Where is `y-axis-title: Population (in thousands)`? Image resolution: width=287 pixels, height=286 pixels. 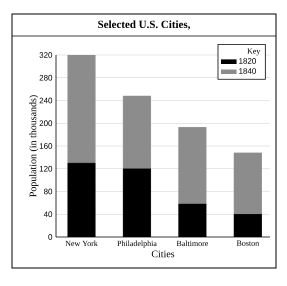
y-axis-title: Population (in thousands) is located at coordinates (33, 146).